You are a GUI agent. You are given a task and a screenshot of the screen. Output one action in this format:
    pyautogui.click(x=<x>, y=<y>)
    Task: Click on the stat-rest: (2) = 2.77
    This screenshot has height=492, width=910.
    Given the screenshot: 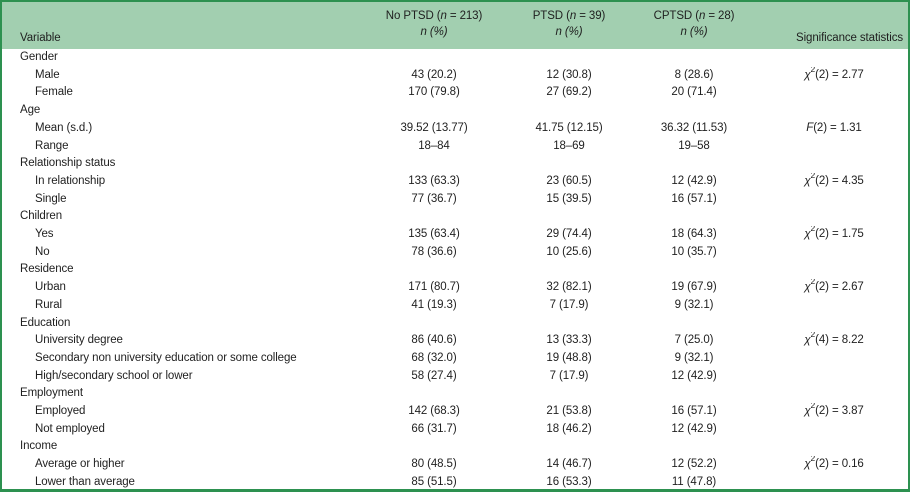 What is the action you would take?
    pyautogui.click(x=839, y=74)
    